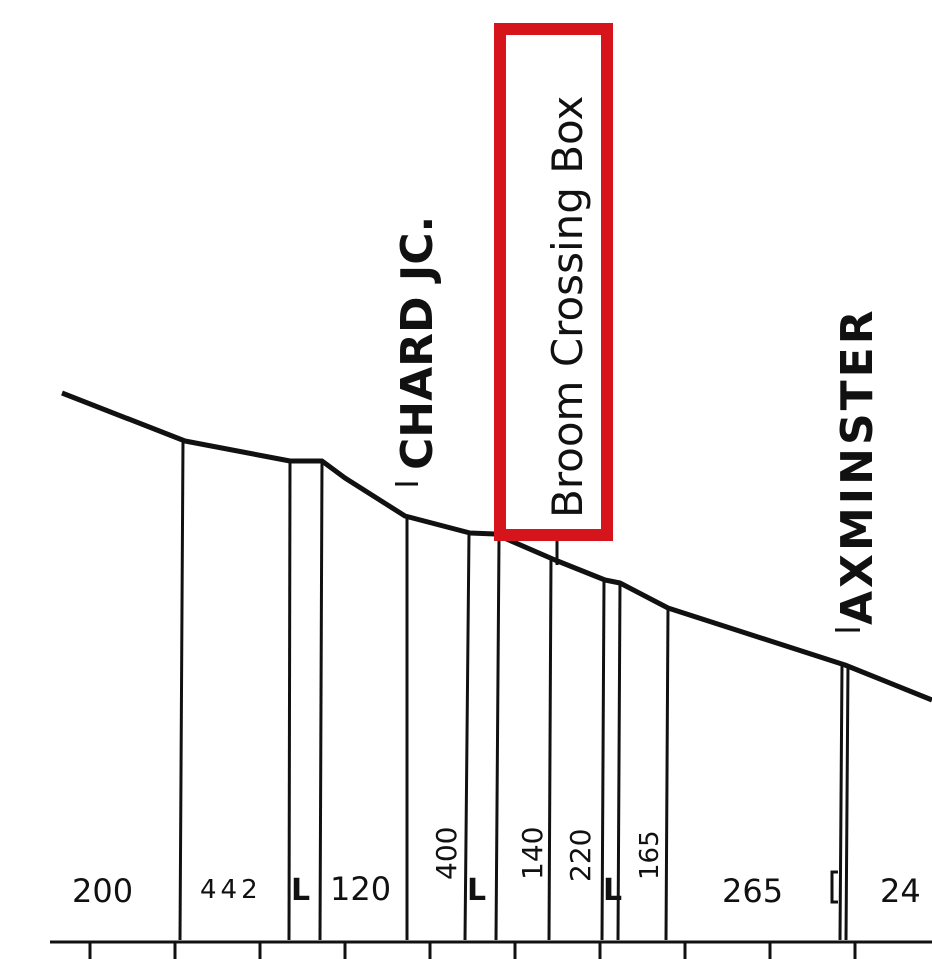 Image resolution: width=932 pixels, height=959 pixels. What do you see at coordinates (491, 949) in the screenshot?
I see `distance-baseline` at bounding box center [491, 949].